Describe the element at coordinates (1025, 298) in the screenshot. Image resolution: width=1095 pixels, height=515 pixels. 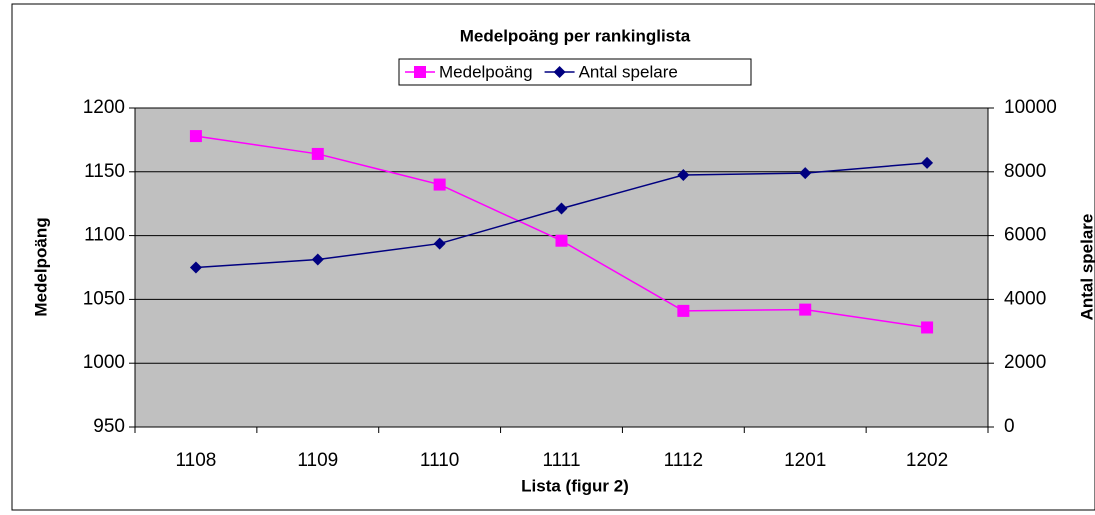
I see `y2-tick-label: 4000` at that location.